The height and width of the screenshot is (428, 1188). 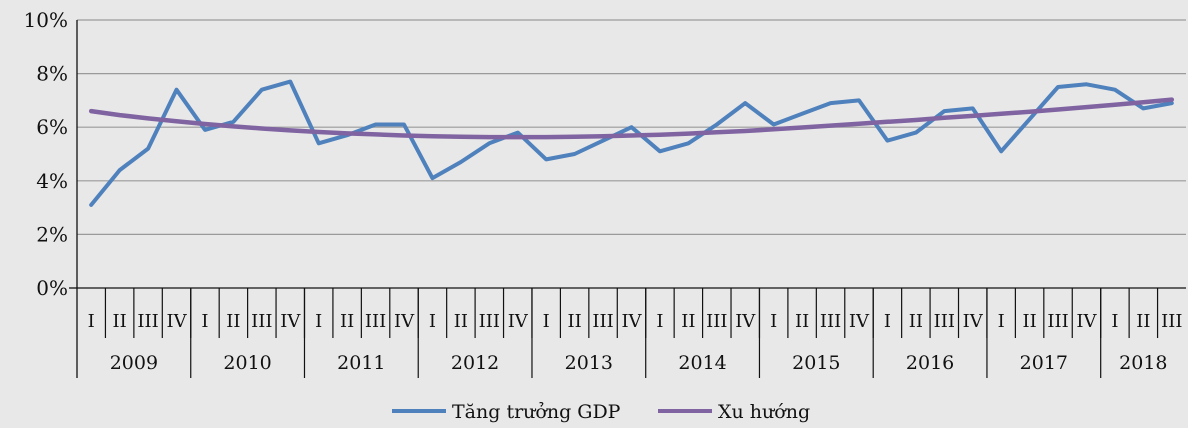 I want to click on year-label: 2018, so click(x=1143, y=363).